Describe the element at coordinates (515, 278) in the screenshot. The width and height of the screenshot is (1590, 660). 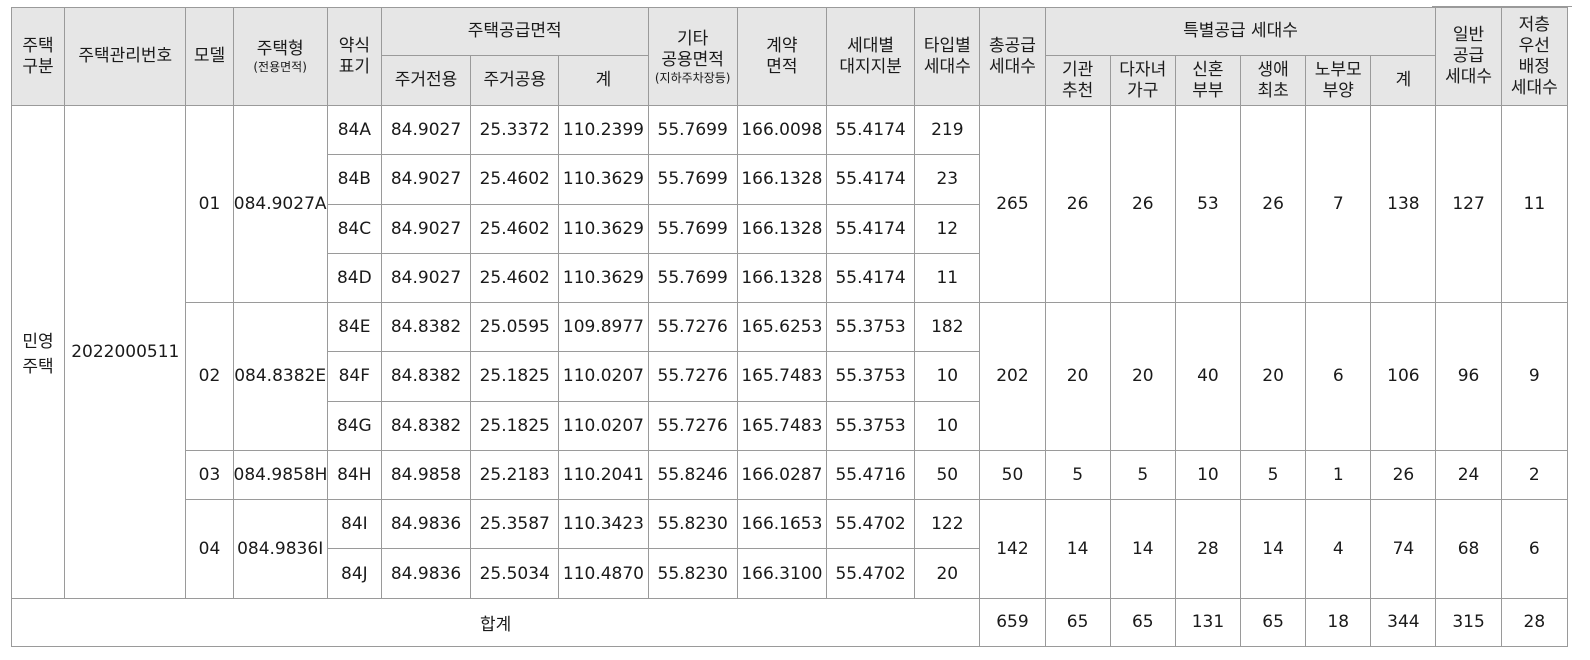
I see `common-cell: 25.4602` at that location.